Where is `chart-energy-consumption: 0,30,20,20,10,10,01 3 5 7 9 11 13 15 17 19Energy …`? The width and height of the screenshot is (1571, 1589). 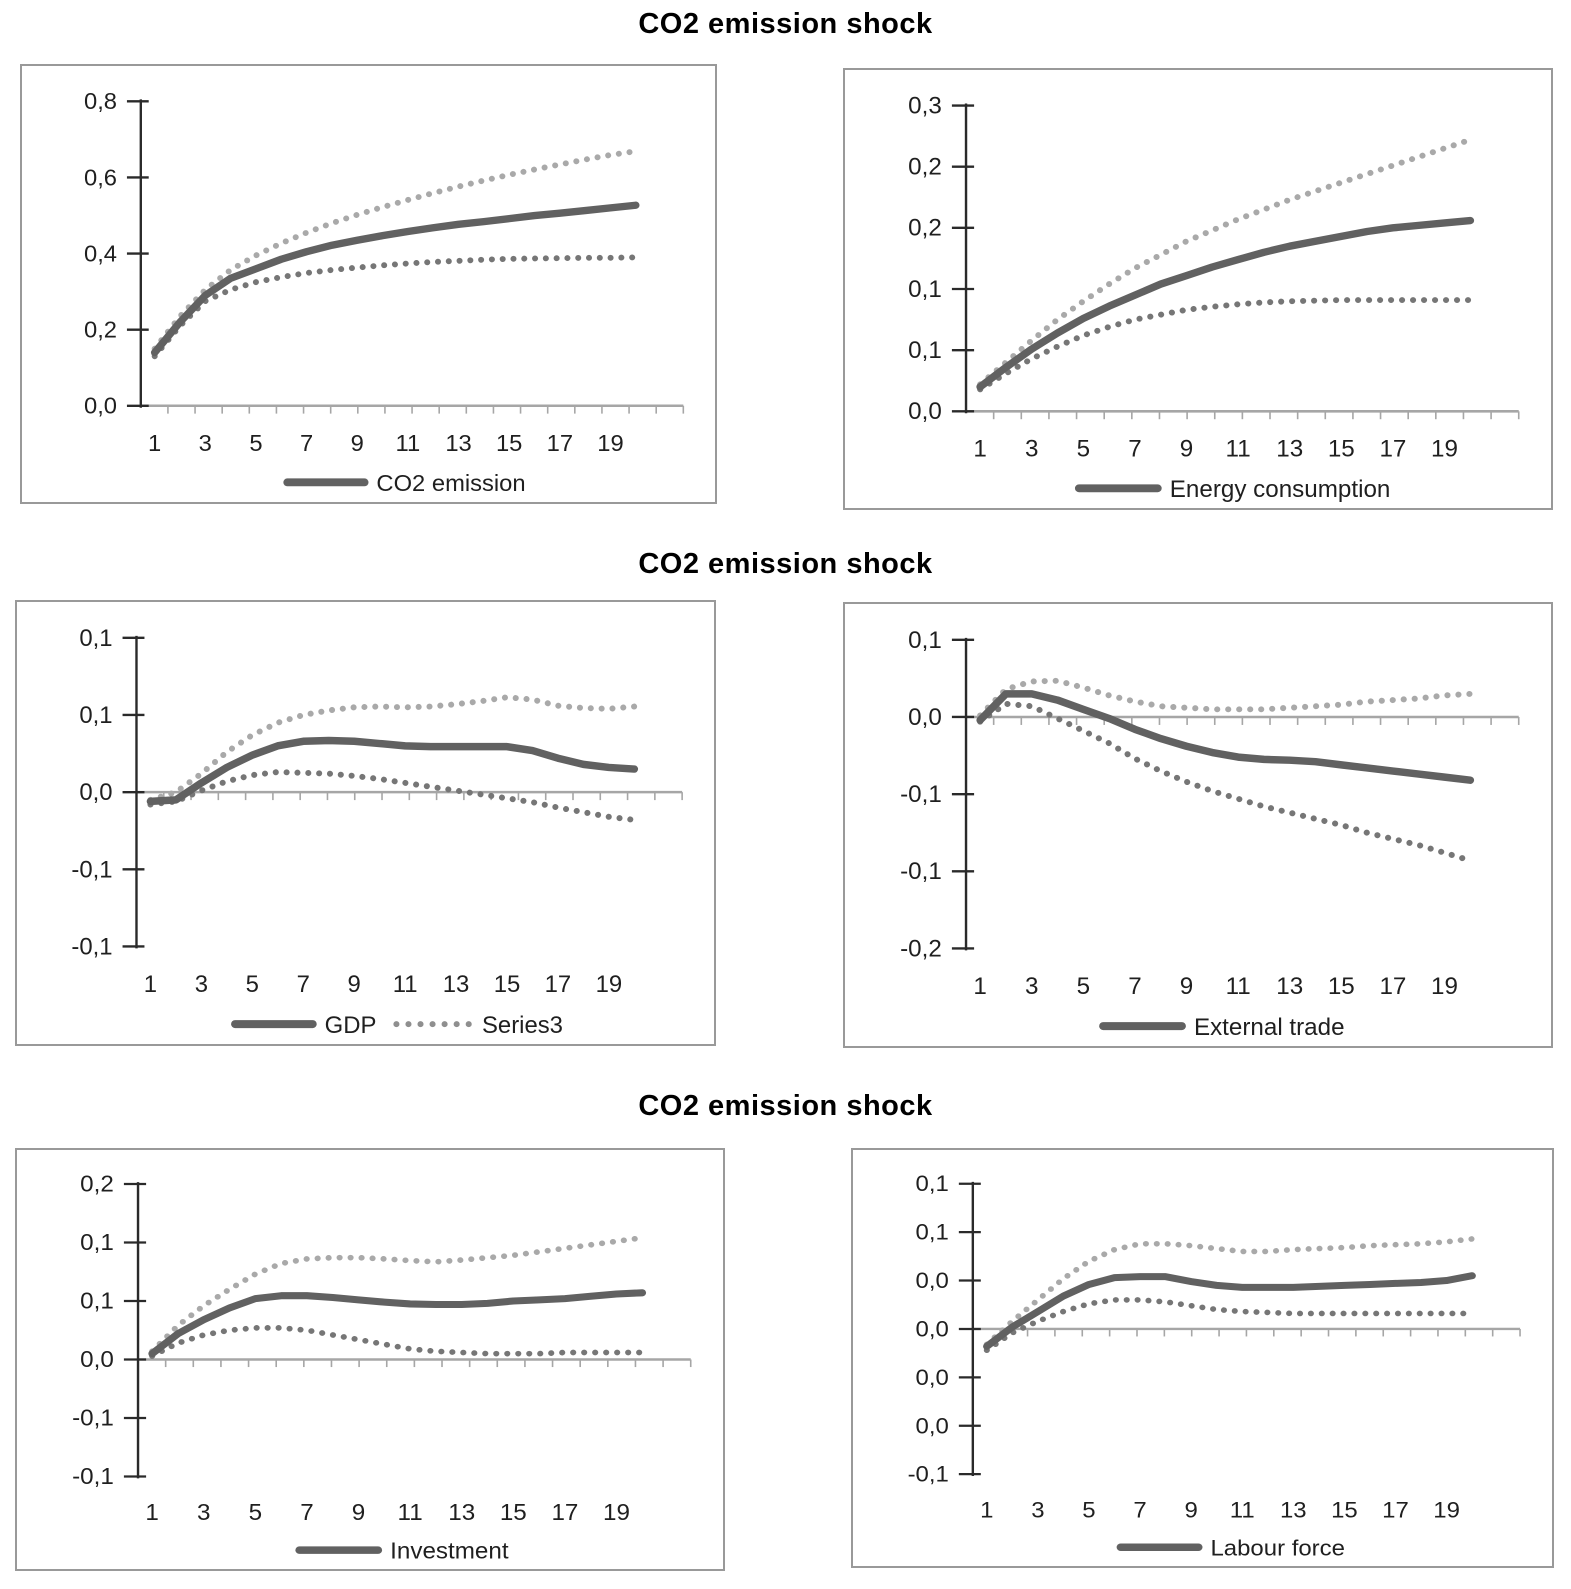
chart-energy-consumption: 0,30,20,20,10,10,01 3 5 7 9 11 13 15 17 19Energy … is located at coordinates (1214, 298).